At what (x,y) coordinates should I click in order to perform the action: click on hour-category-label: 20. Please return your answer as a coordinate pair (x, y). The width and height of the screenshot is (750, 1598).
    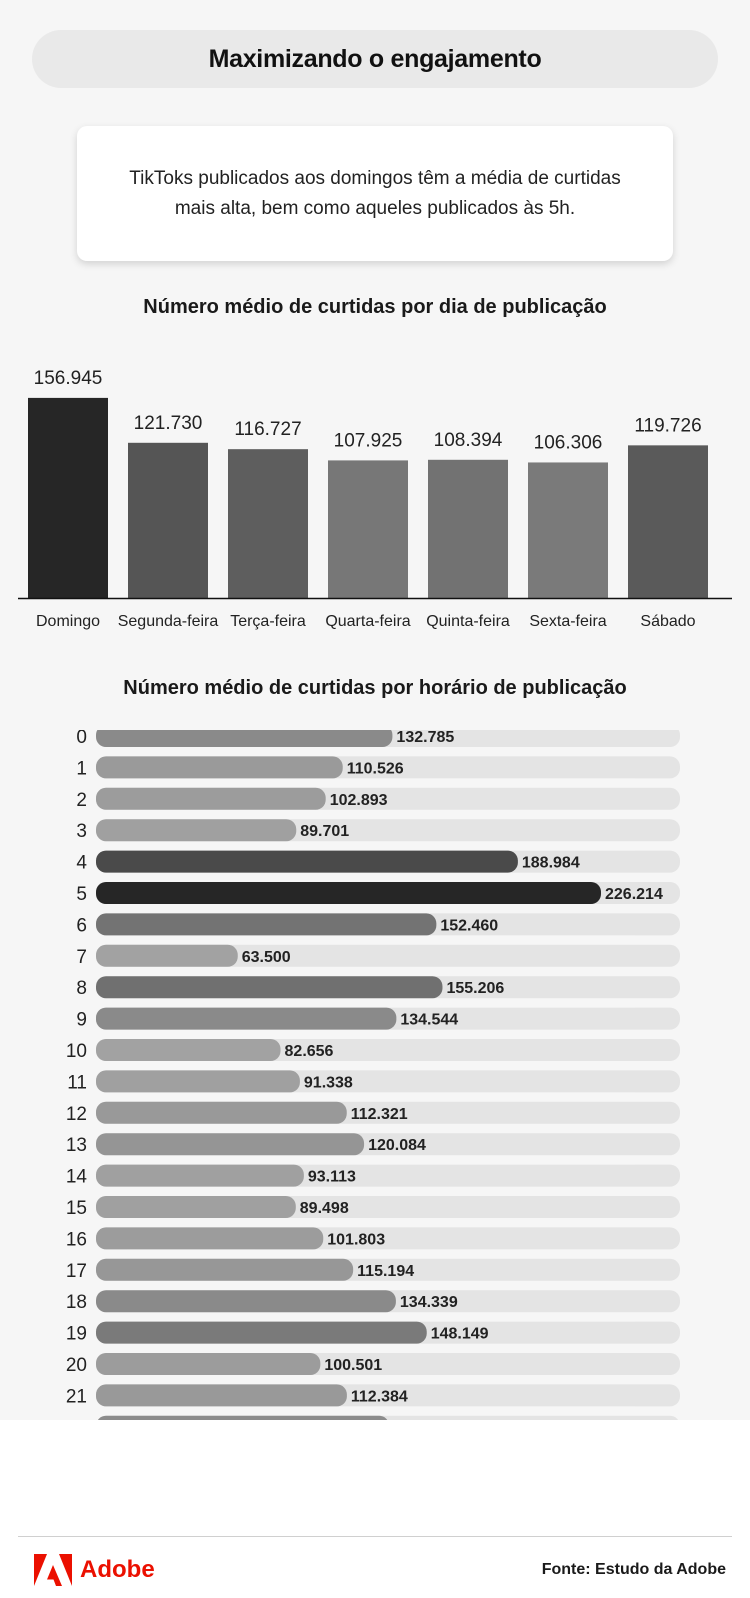
    Looking at the image, I should click on (76, 1365).